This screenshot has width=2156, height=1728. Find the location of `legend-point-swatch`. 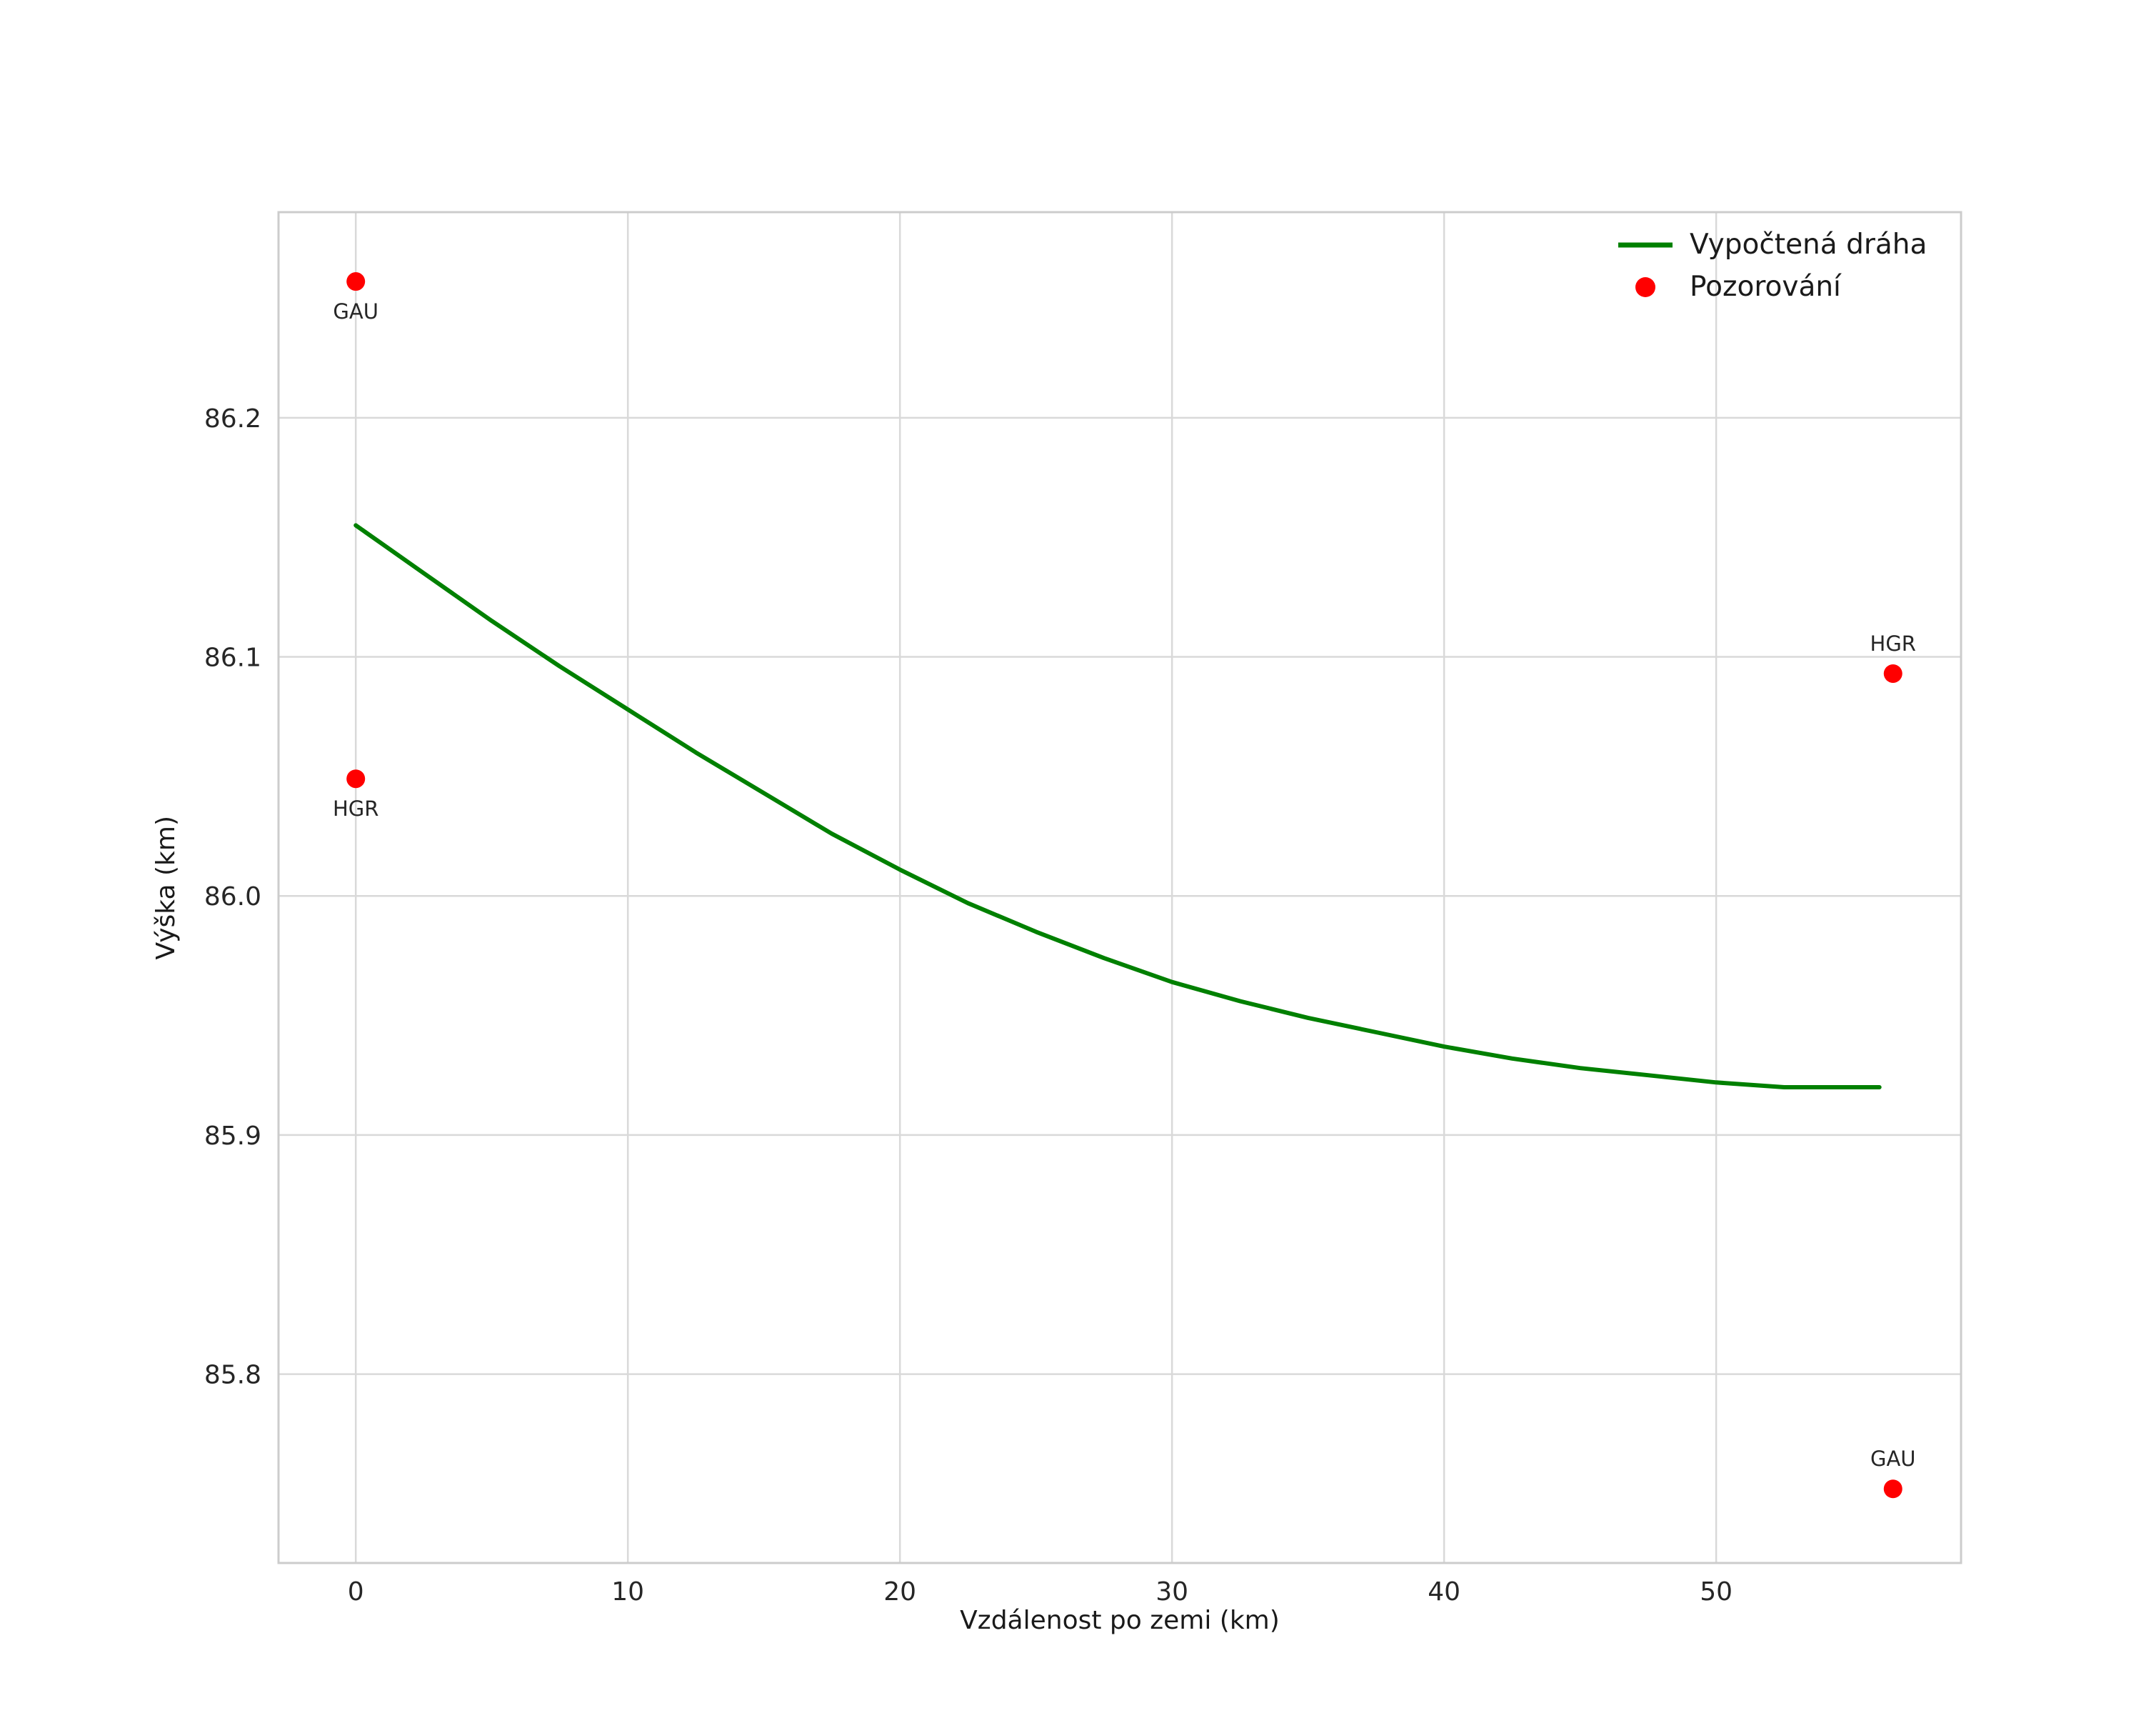

legend-point-swatch is located at coordinates (1645, 286).